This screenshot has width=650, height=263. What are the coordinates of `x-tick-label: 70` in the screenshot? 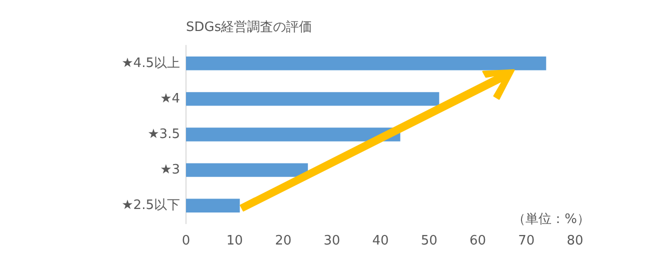 It's located at (526, 241).